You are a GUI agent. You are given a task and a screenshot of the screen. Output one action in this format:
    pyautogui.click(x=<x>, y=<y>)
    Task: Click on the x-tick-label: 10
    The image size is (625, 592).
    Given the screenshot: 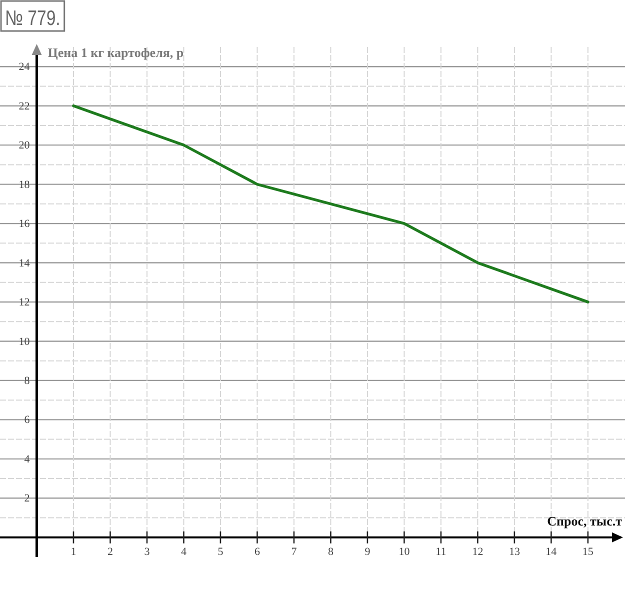 What is the action you would take?
    pyautogui.click(x=404, y=552)
    